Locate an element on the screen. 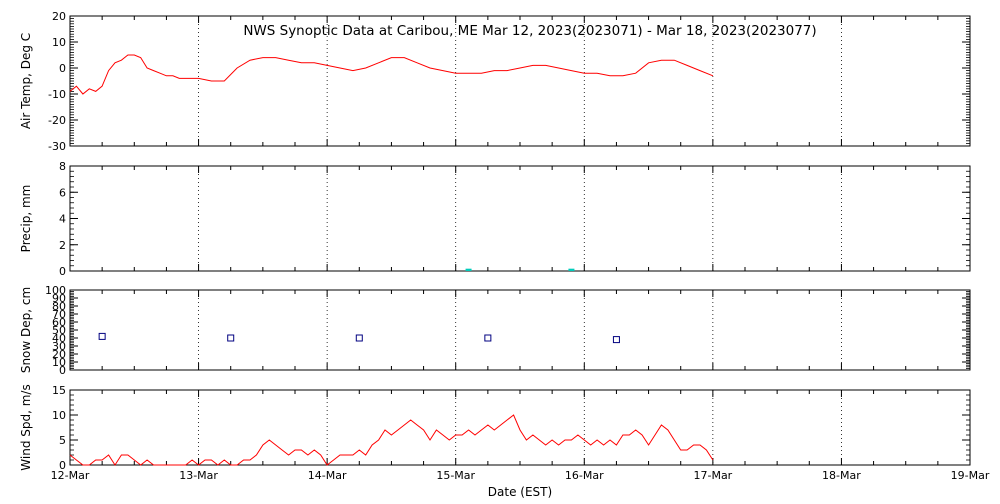 The width and height of the screenshot is (1000, 504). y-tick-label: 90 is located at coordinates (59, 298).